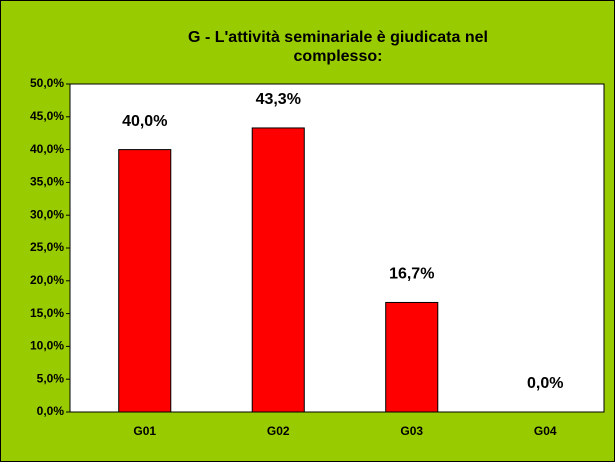  What do you see at coordinates (47, 149) in the screenshot?
I see `y-tick-label: 40,0%` at bounding box center [47, 149].